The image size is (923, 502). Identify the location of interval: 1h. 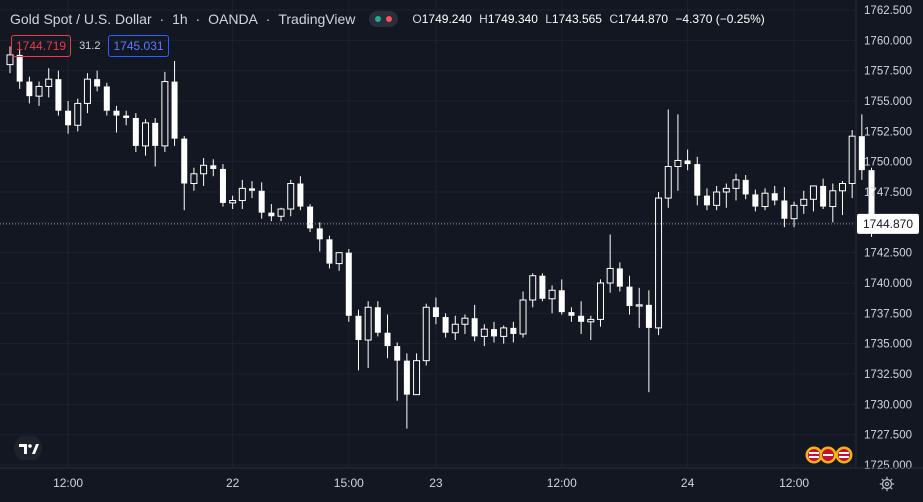
(180, 19).